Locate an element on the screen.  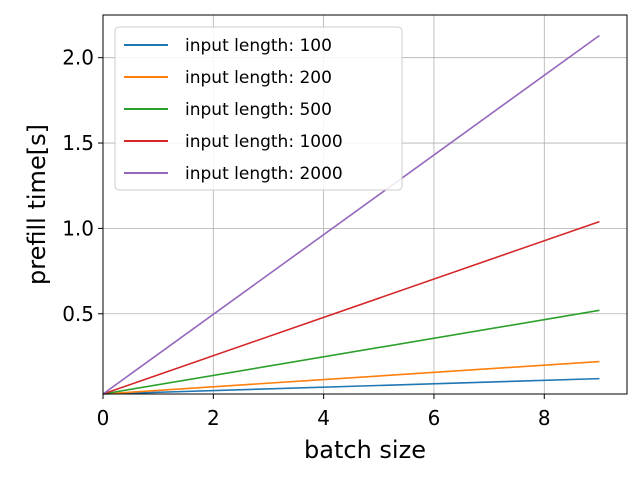
legend-label: input length: 200 is located at coordinates (258, 78).